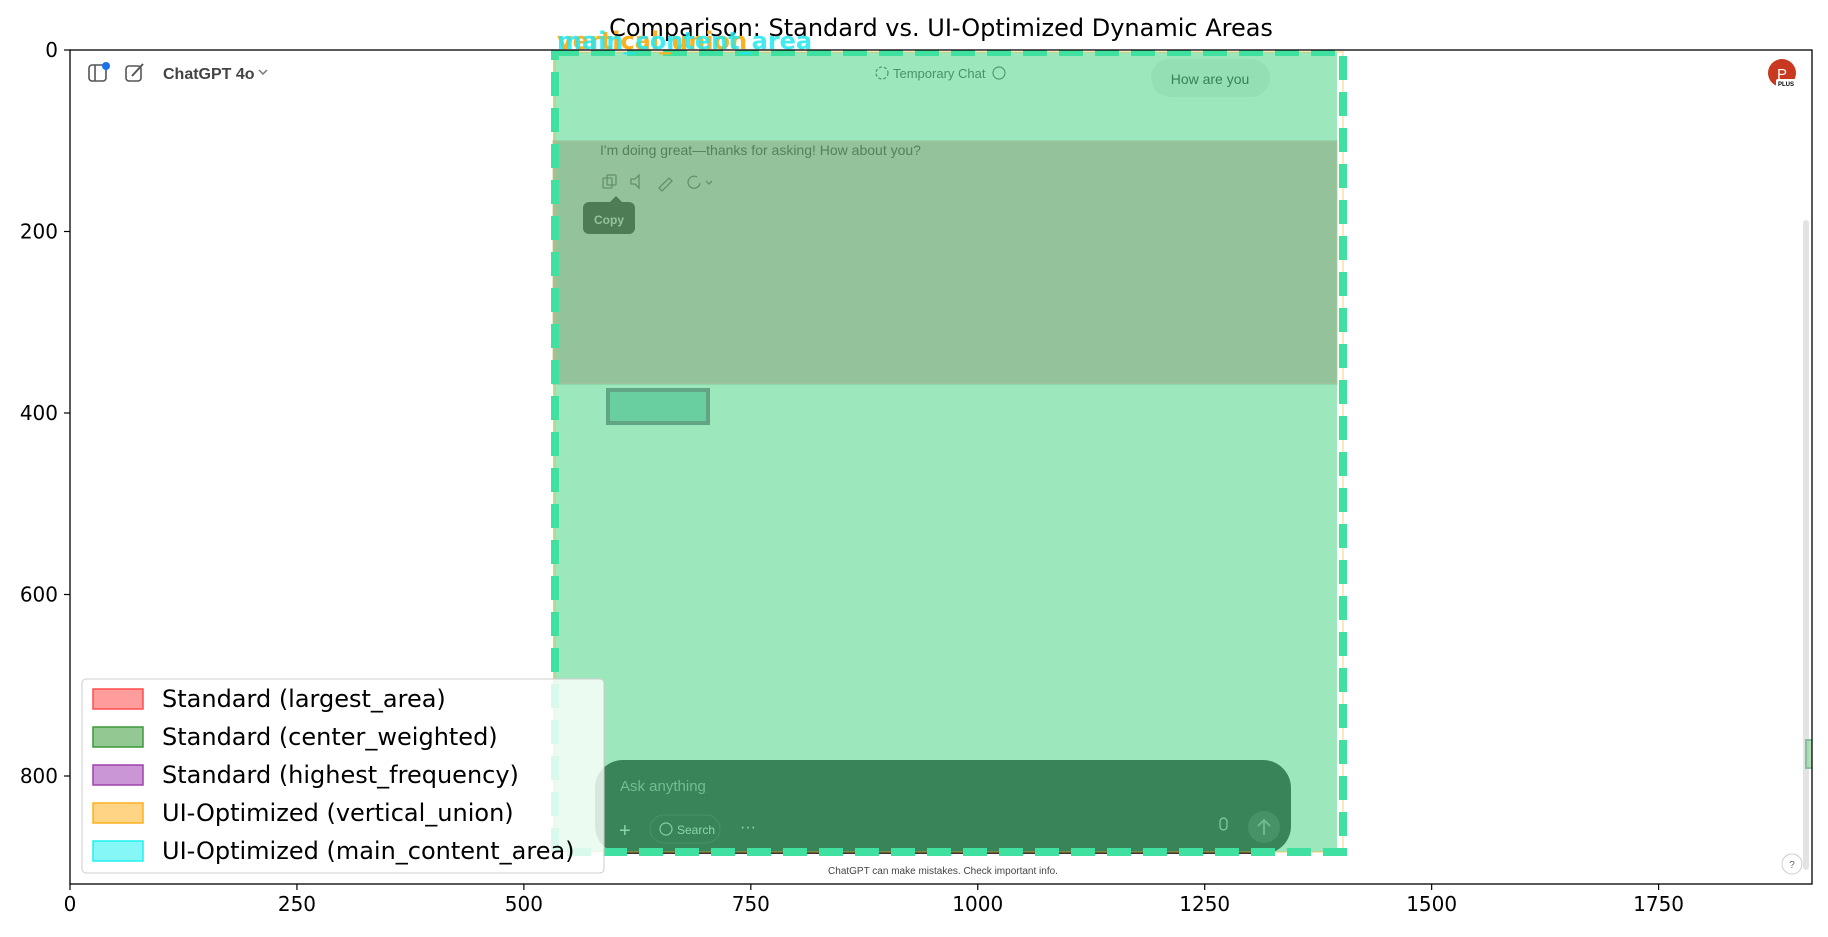  What do you see at coordinates (304, 699) in the screenshot?
I see `legend-label-0: Standard (largest_area)` at bounding box center [304, 699].